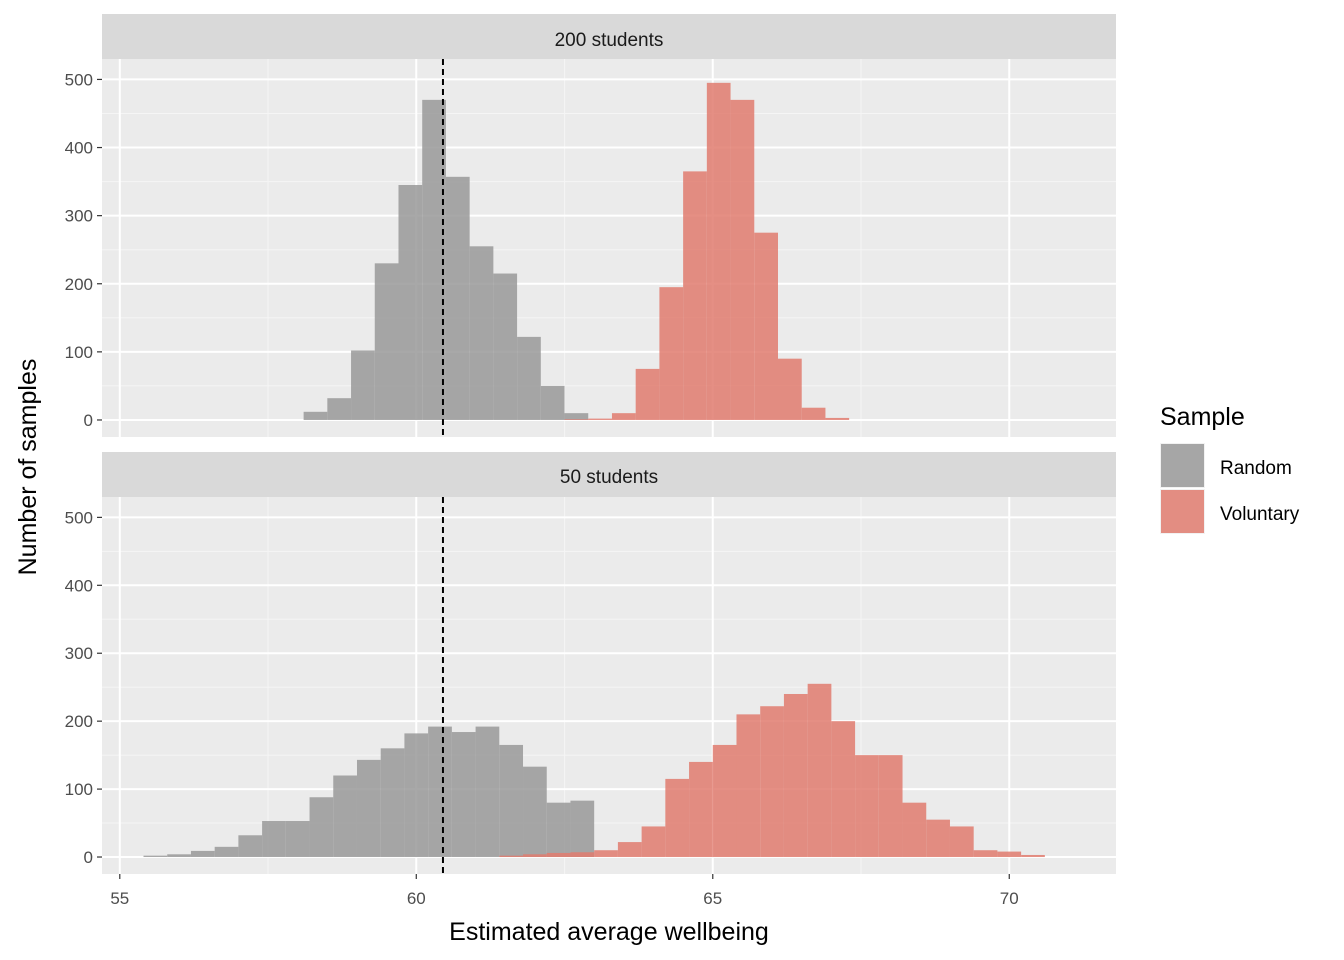 The height and width of the screenshot is (960, 1344). What do you see at coordinates (1182, 511) in the screenshot?
I see `legend-swatch-voluntary` at bounding box center [1182, 511].